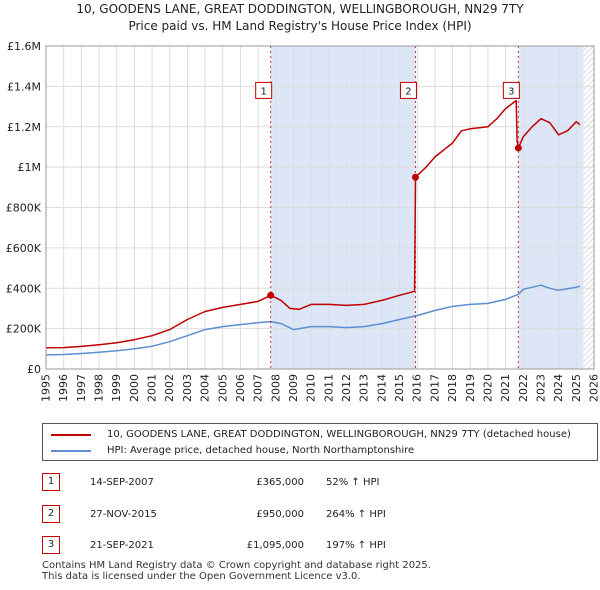  Describe the element at coordinates (24, 86) in the screenshot. I see `y-tick-label: £1.4M` at that location.